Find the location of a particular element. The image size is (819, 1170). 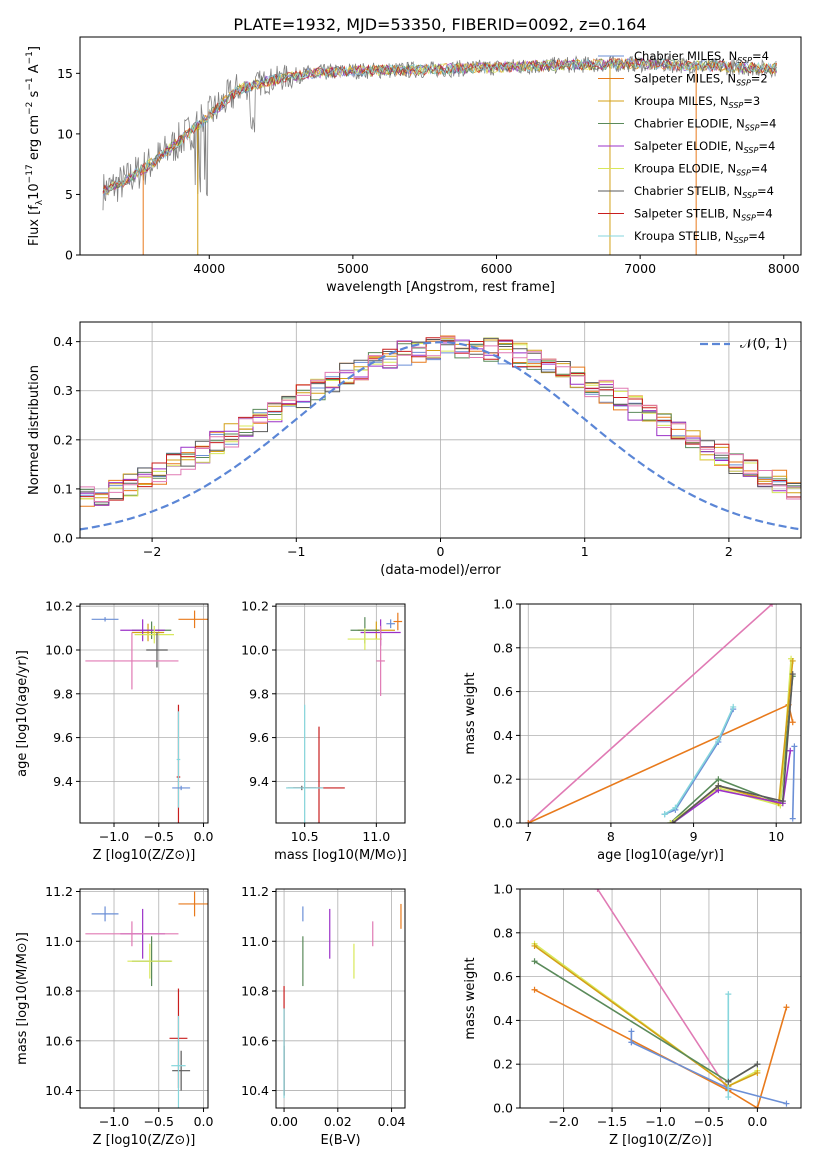

legend-label: Salpeter STELIB, NSSP=4 is located at coordinates (703, 215).